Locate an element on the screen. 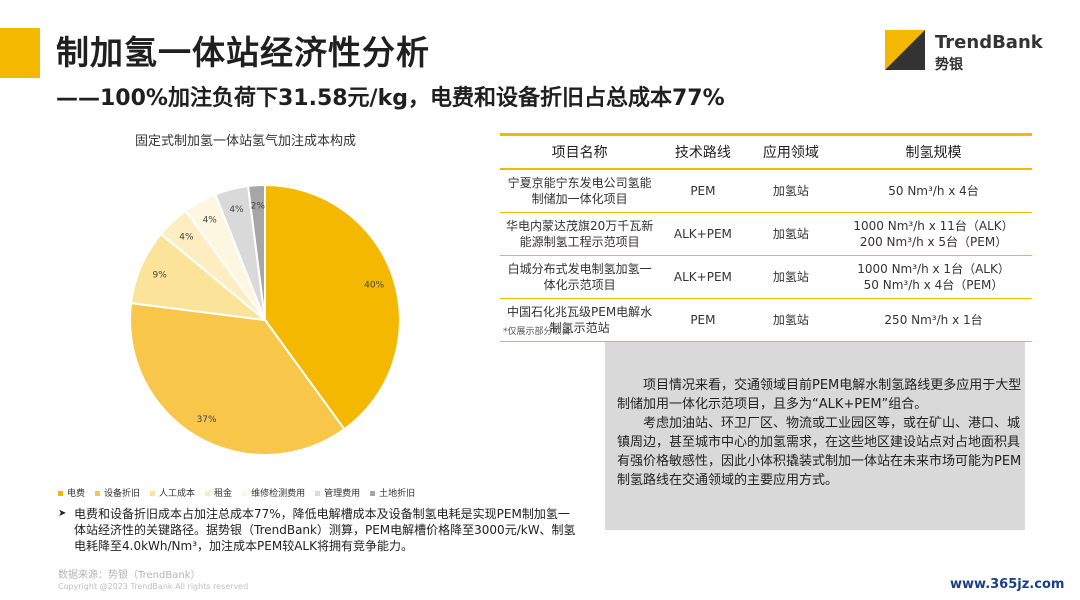 The height and width of the screenshot is (600, 1080). cell-project-name: 宁夏京能宁东发电公司氢能制储加一体化项目 is located at coordinates (580, 191).